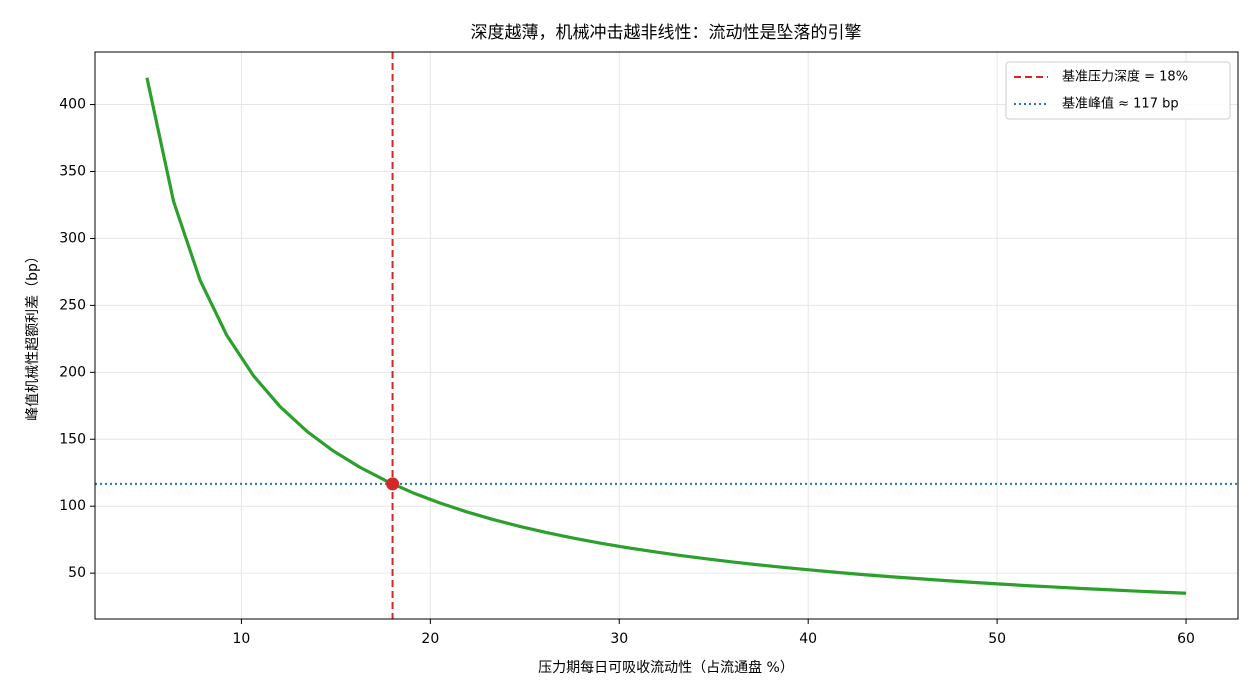 Image resolution: width=1260 pixels, height=700 pixels. Describe the element at coordinates (619, 639) in the screenshot. I see `x-tick-label: 30` at that location.